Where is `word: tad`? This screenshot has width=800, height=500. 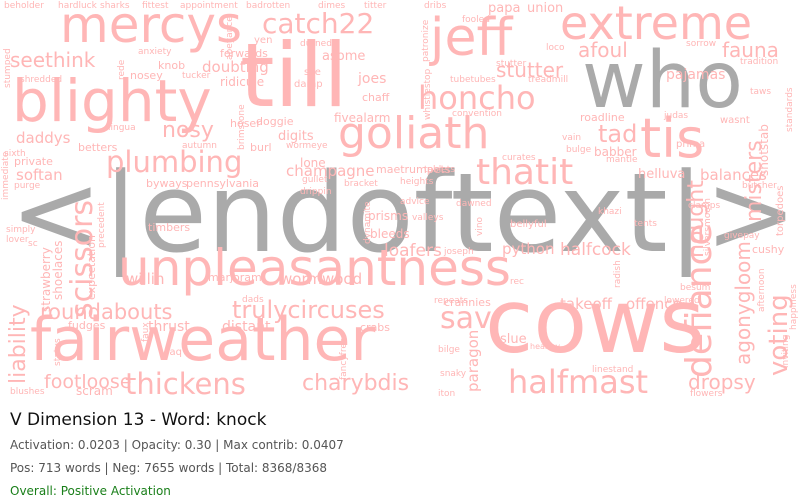 word: tad is located at coordinates (618, 134).